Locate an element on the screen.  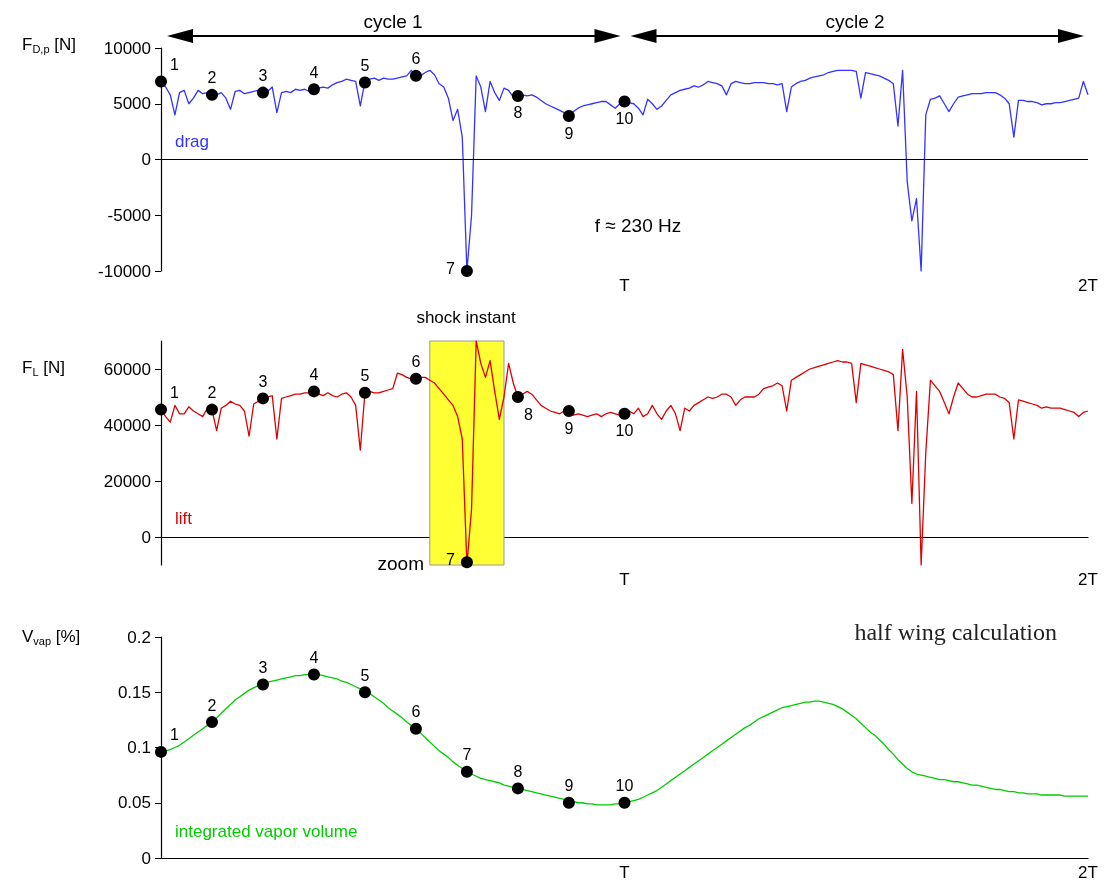
annotation: zoom is located at coordinates (400, 563).